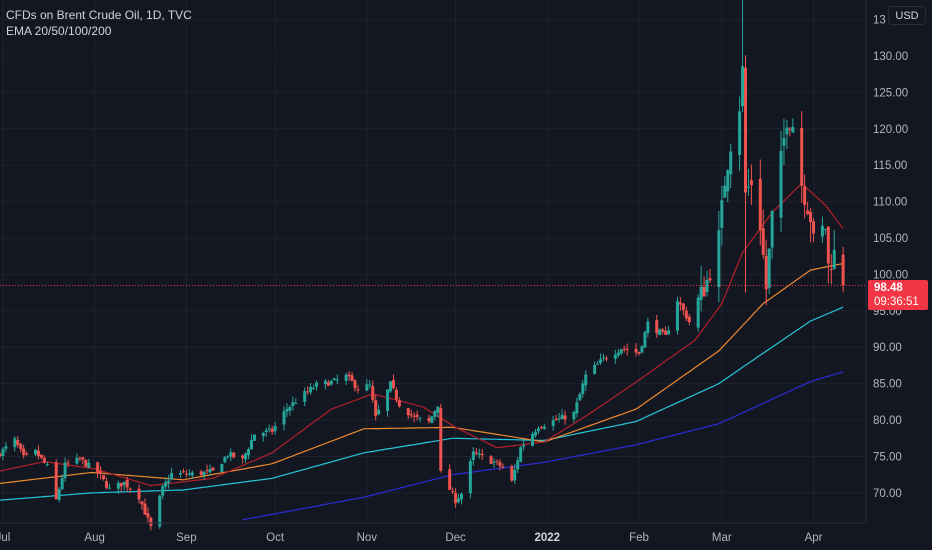 This screenshot has height=550, width=932. Describe the element at coordinates (888, 288) in the screenshot. I see `last-price-value: 98.48` at that location.